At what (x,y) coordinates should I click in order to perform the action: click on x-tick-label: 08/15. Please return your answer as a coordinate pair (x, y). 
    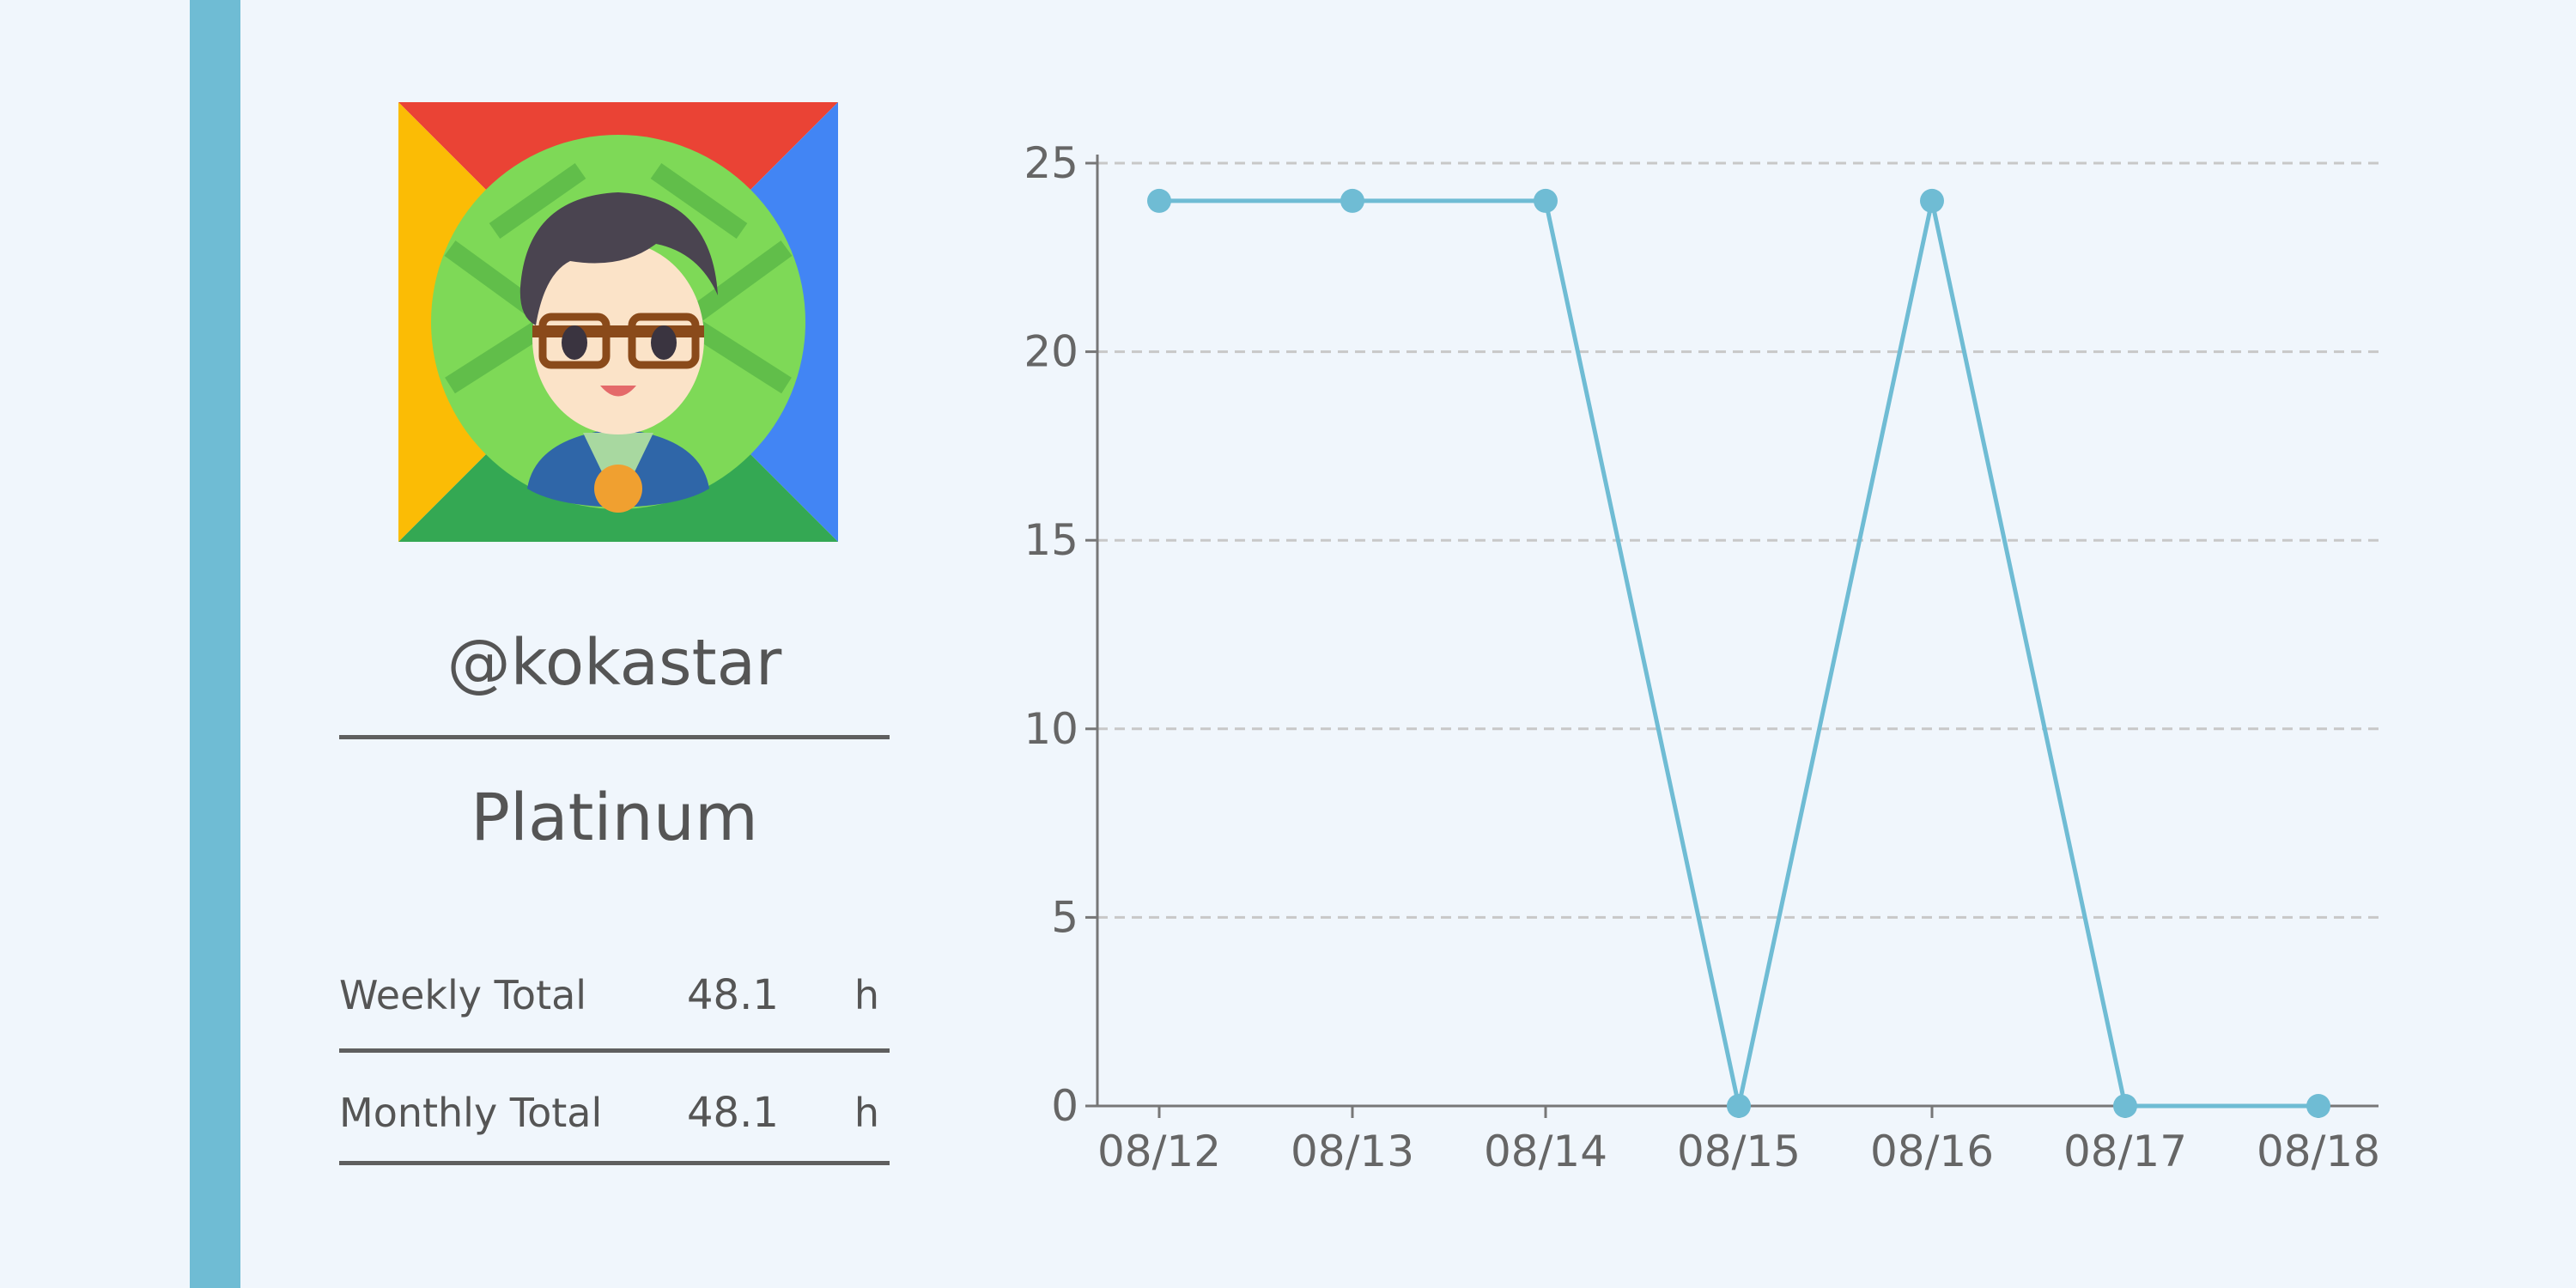
    Looking at the image, I should click on (1739, 1151).